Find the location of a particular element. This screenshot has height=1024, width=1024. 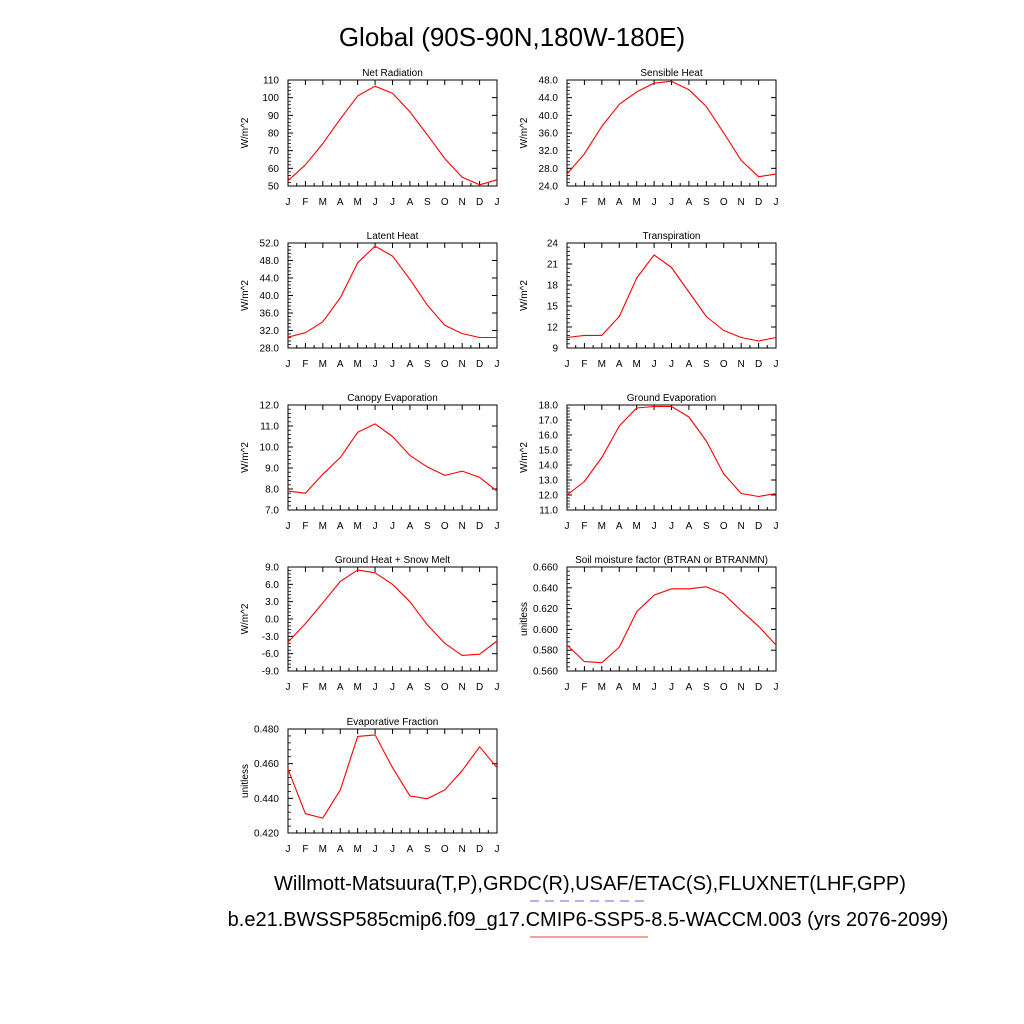

panel-title: Evaporative Fraction is located at coordinates (393, 722).